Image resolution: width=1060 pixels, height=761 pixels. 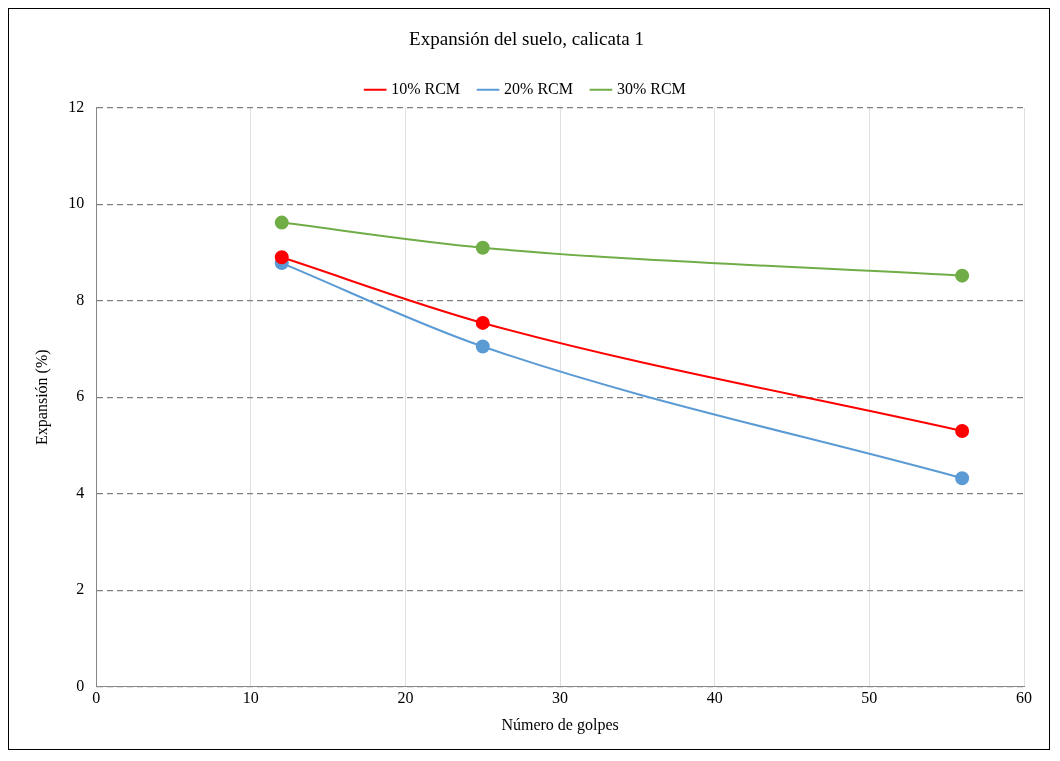 What do you see at coordinates (560, 724) in the screenshot?
I see `x-axis-title: Número de golpes` at bounding box center [560, 724].